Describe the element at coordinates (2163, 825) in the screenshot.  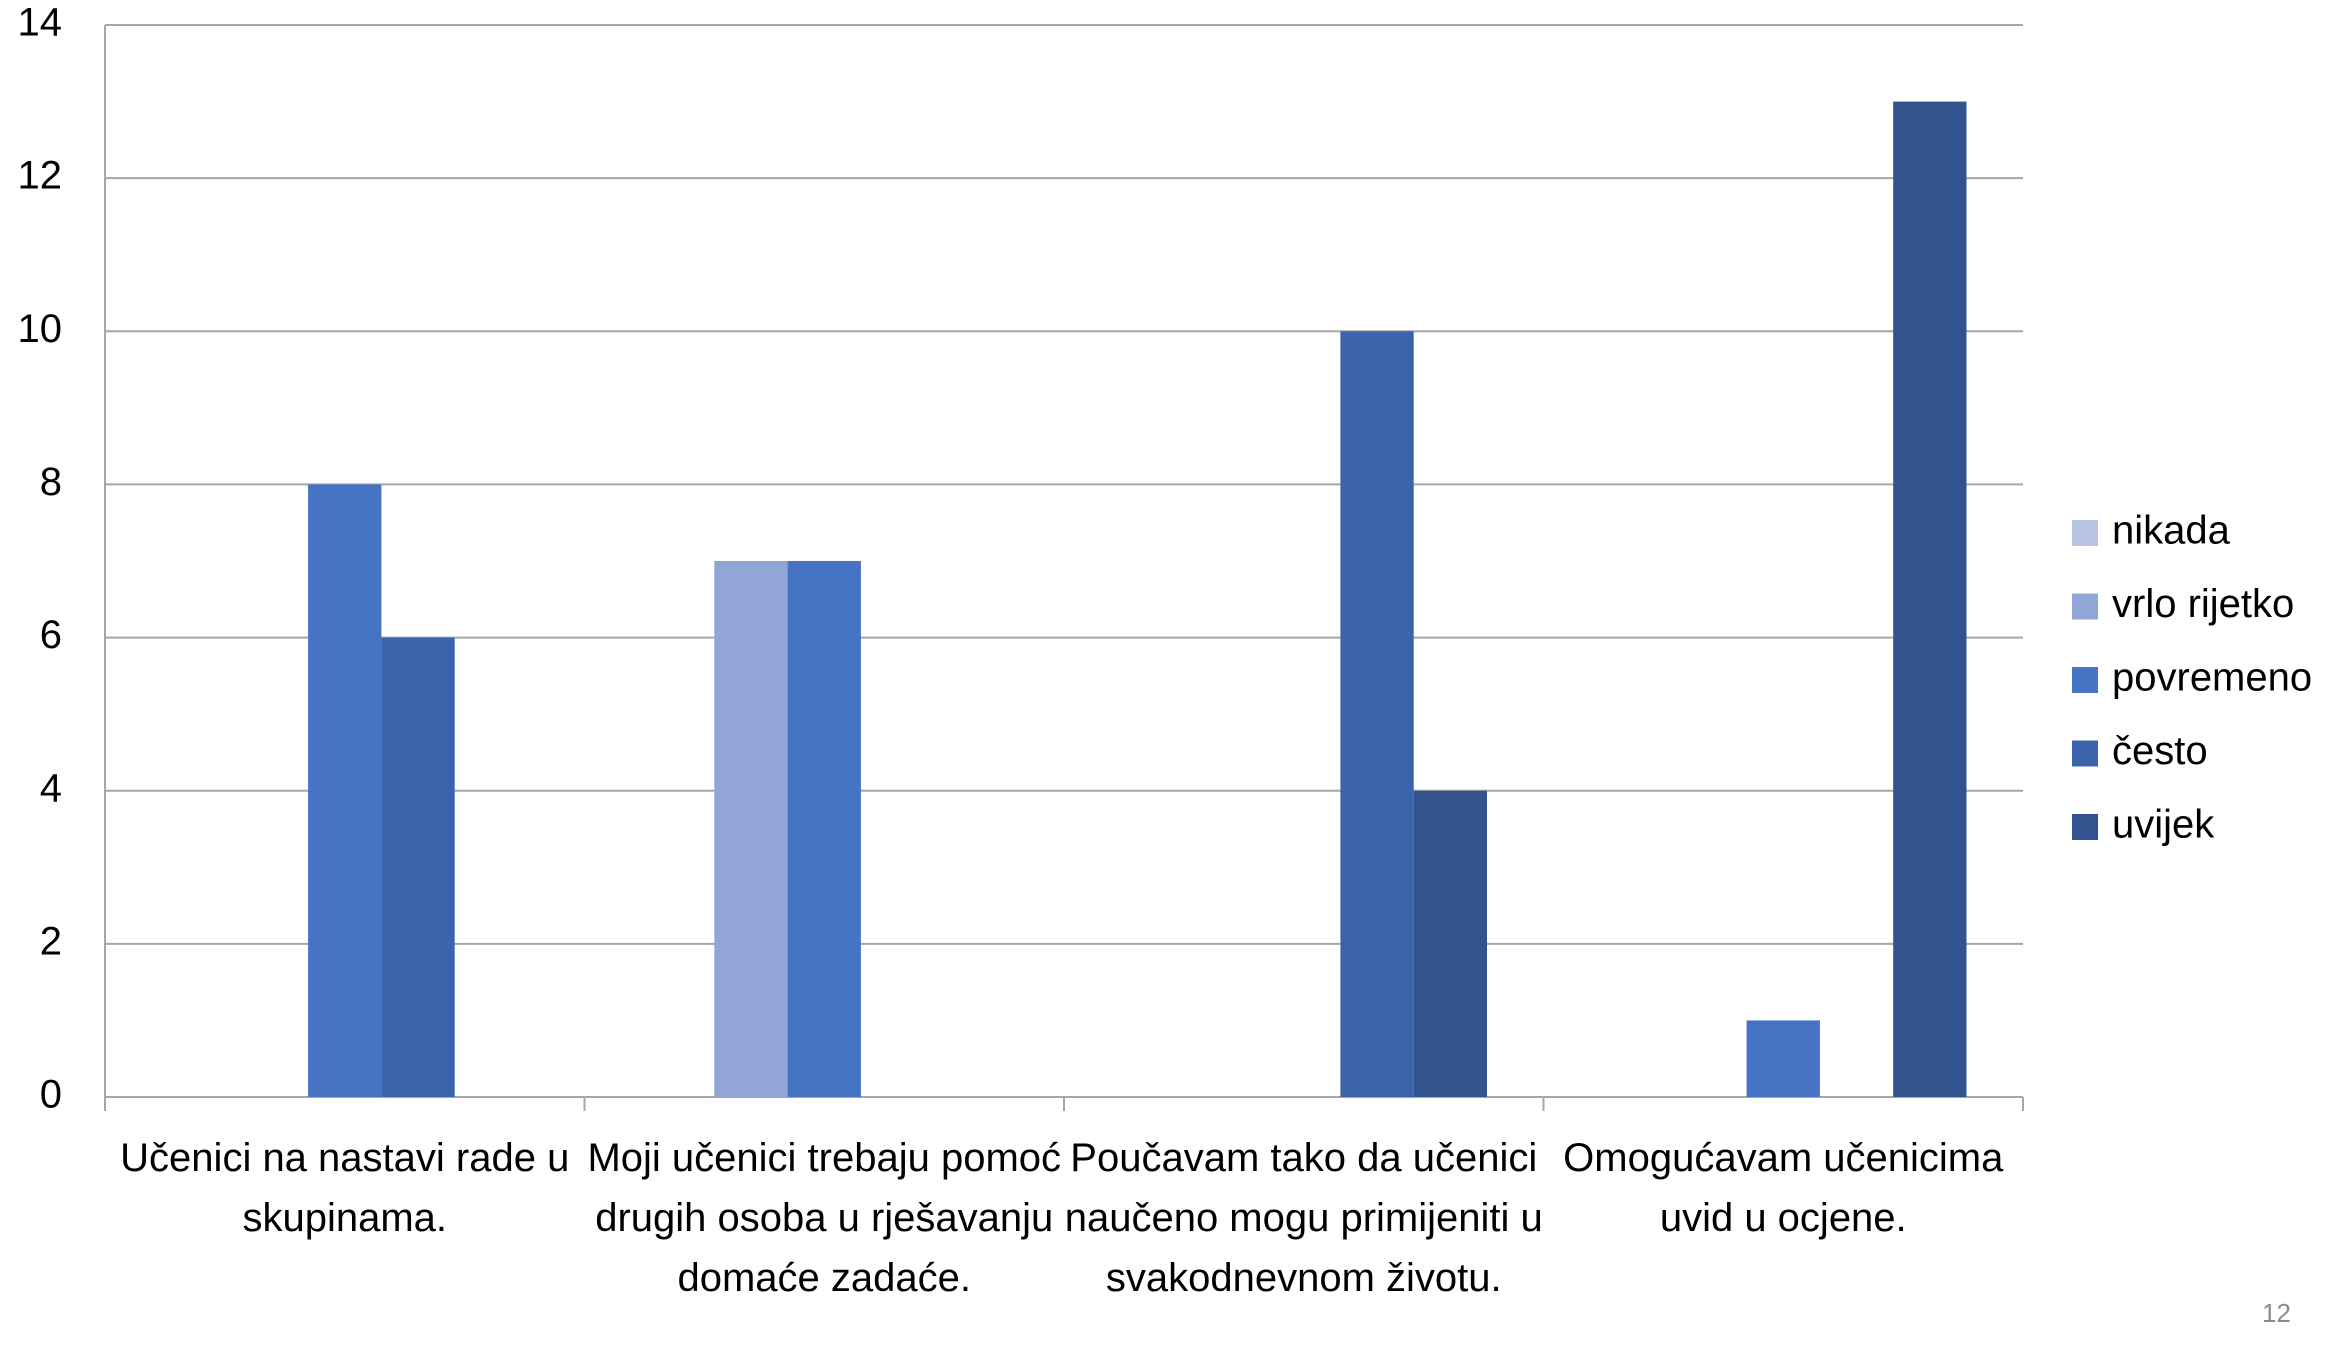
I see `legend-label: uvijek` at that location.